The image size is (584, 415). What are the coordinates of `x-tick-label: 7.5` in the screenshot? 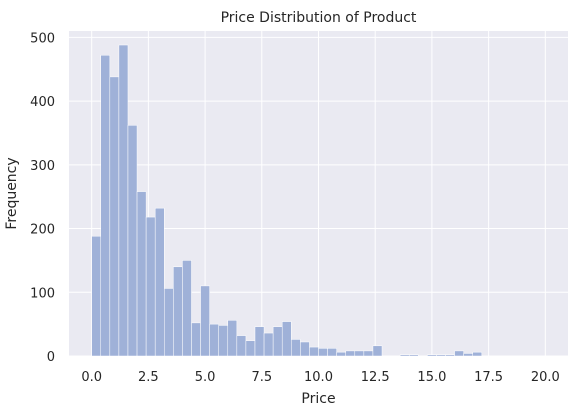 It's located at (261, 377).